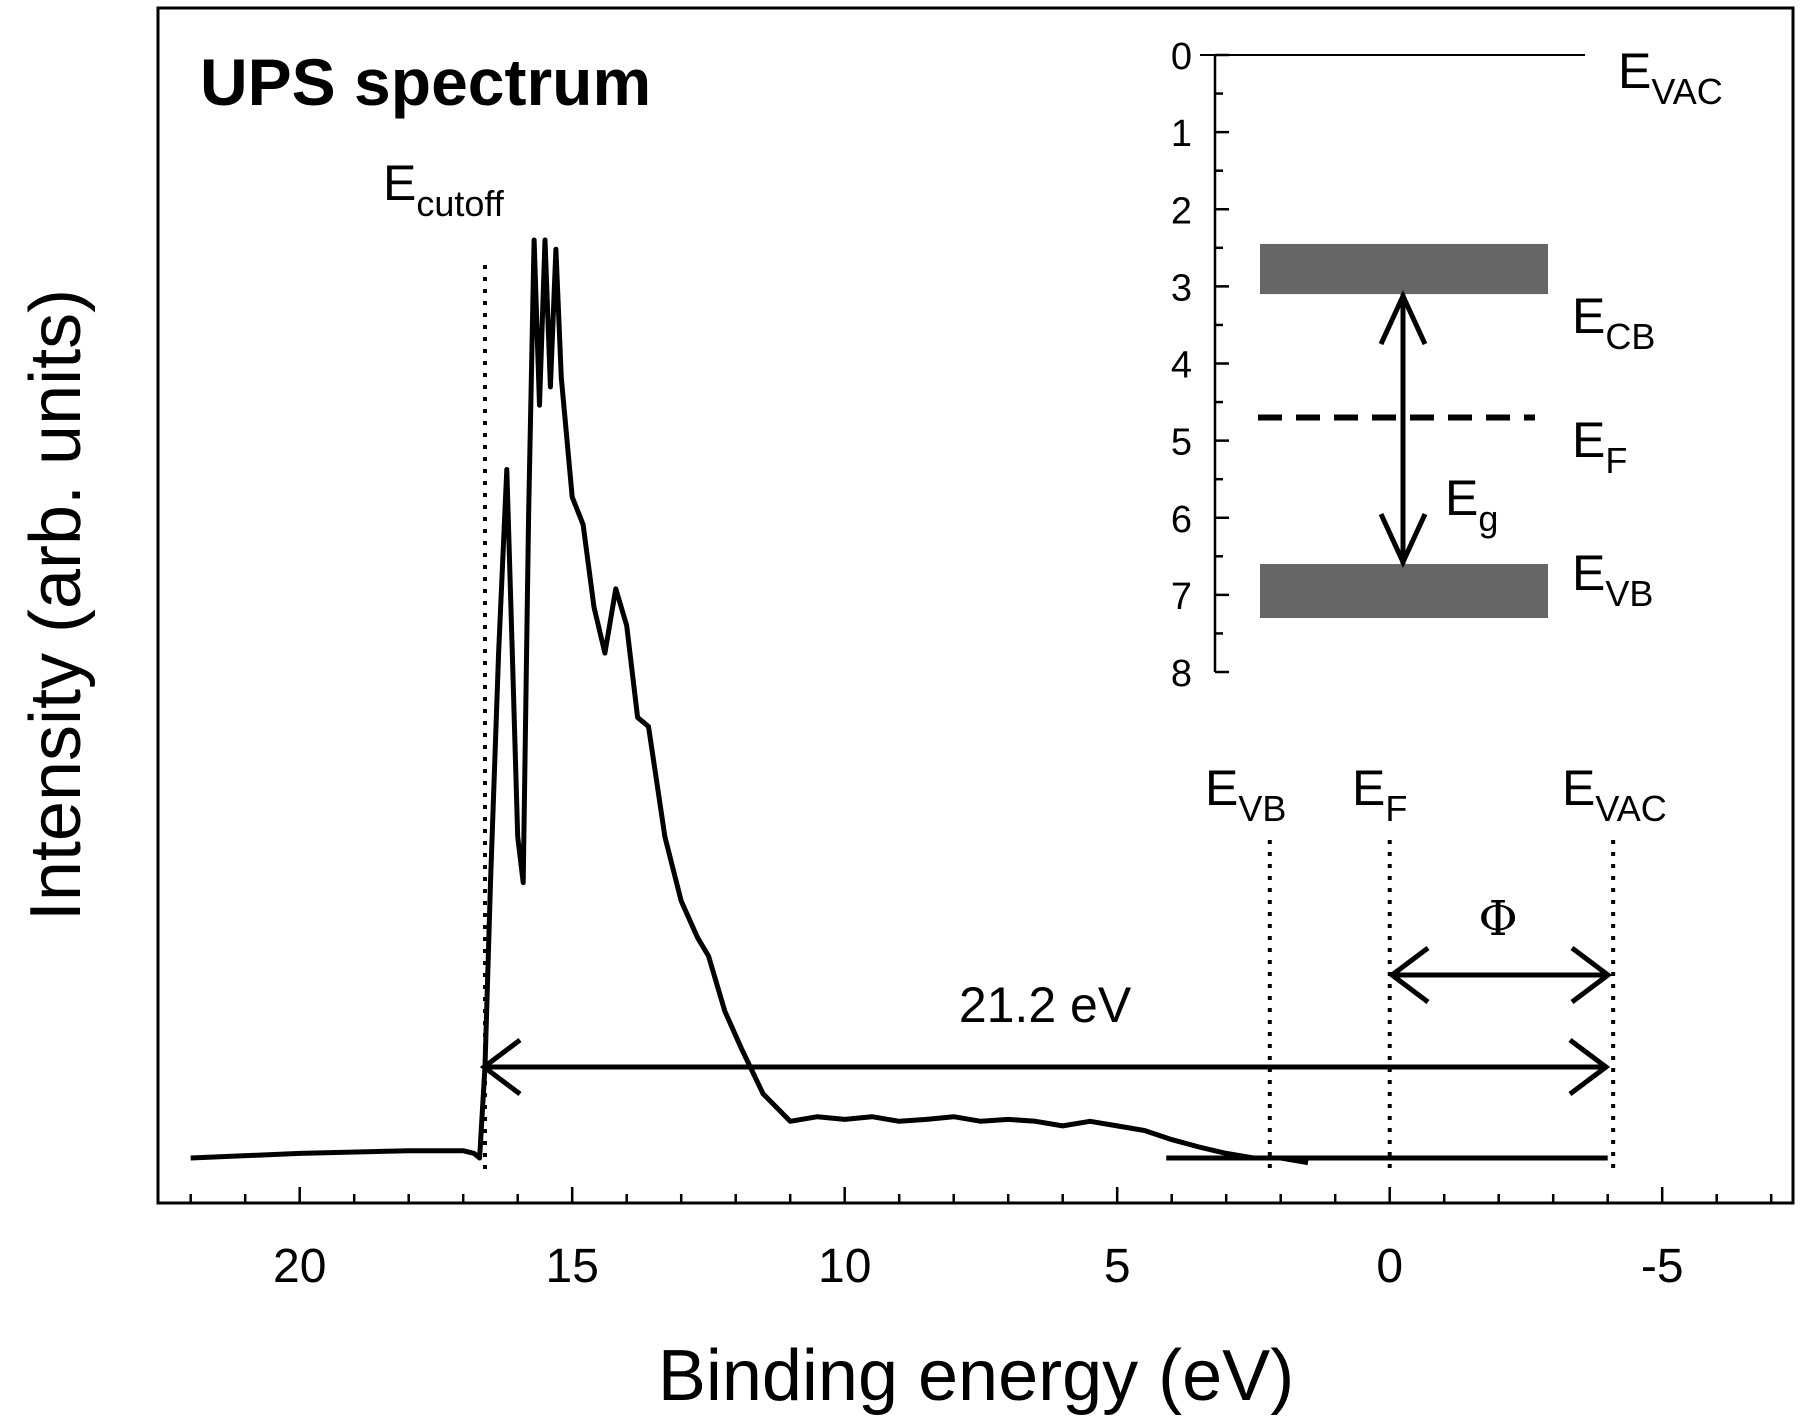 The image size is (1800, 1427). What do you see at coordinates (1181, 288) in the screenshot?
I see `inset-tick-label: 3` at bounding box center [1181, 288].